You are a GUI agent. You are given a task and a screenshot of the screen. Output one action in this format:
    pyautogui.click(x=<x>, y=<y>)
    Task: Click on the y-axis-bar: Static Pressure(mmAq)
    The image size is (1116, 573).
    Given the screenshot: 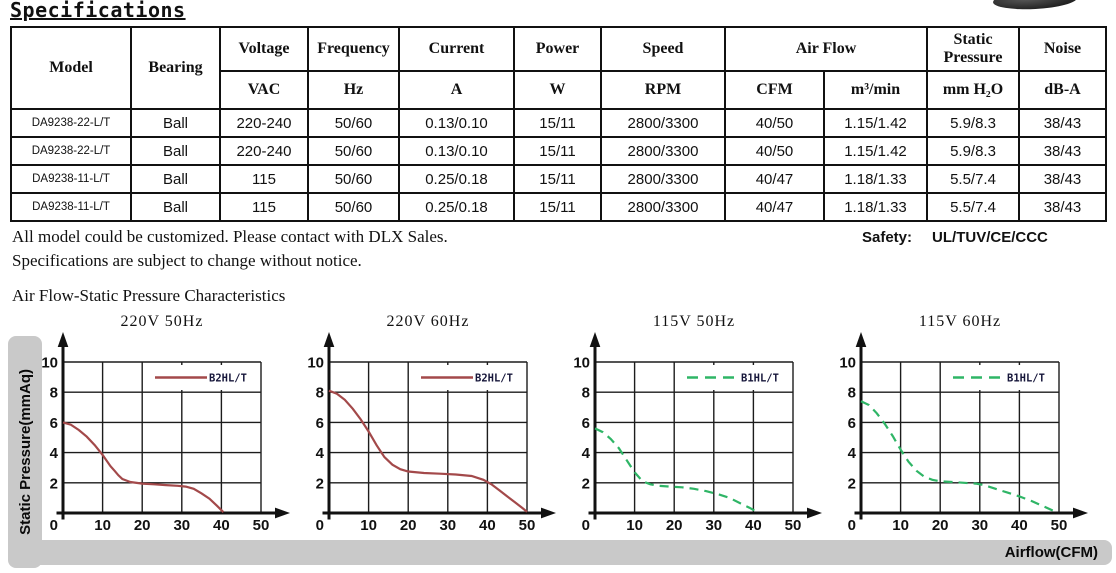 What is the action you would take?
    pyautogui.click(x=25, y=452)
    